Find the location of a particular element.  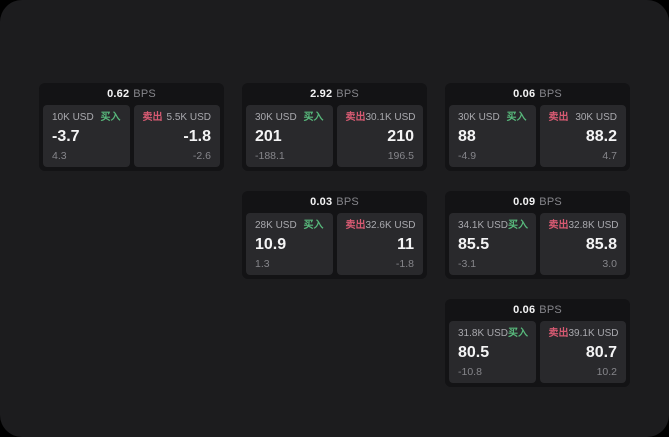

buy-panel: 34.1K USD 买入 85.5 -3.1 is located at coordinates (492, 244).